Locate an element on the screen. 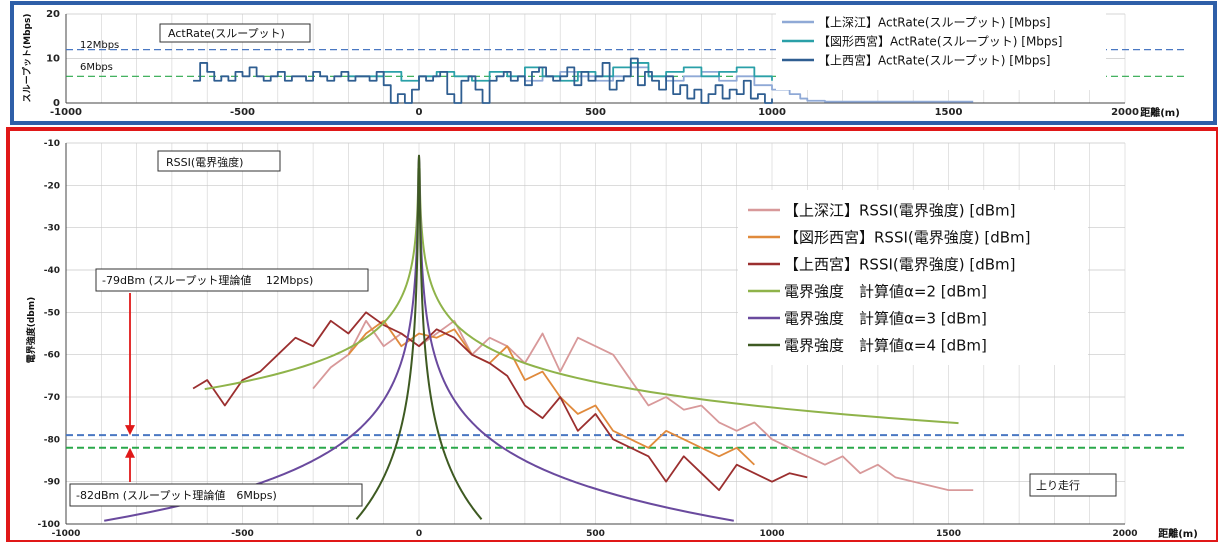 The height and width of the screenshot is (542, 1218). legend-entry: 電界強度 計算値α=4 [dBm] is located at coordinates (885, 345).